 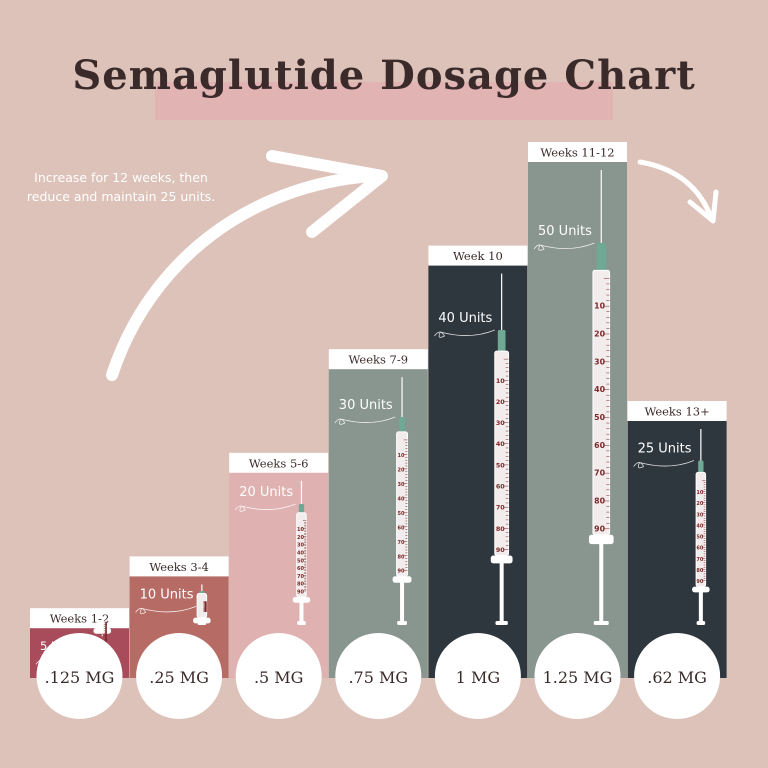 What do you see at coordinates (677, 677) in the screenshot?
I see `dose-label: .62 MG` at bounding box center [677, 677].